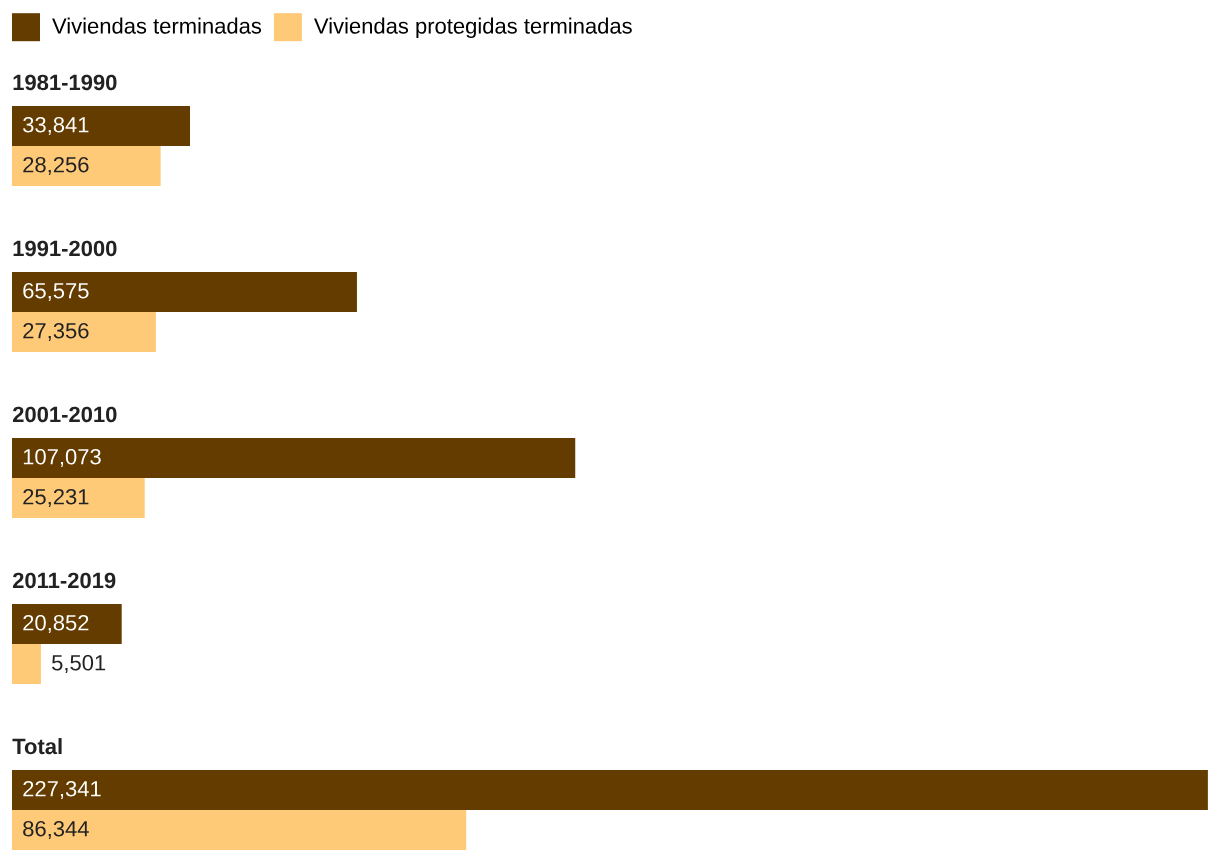  I want to click on data-label: 27,356, so click(56, 332).